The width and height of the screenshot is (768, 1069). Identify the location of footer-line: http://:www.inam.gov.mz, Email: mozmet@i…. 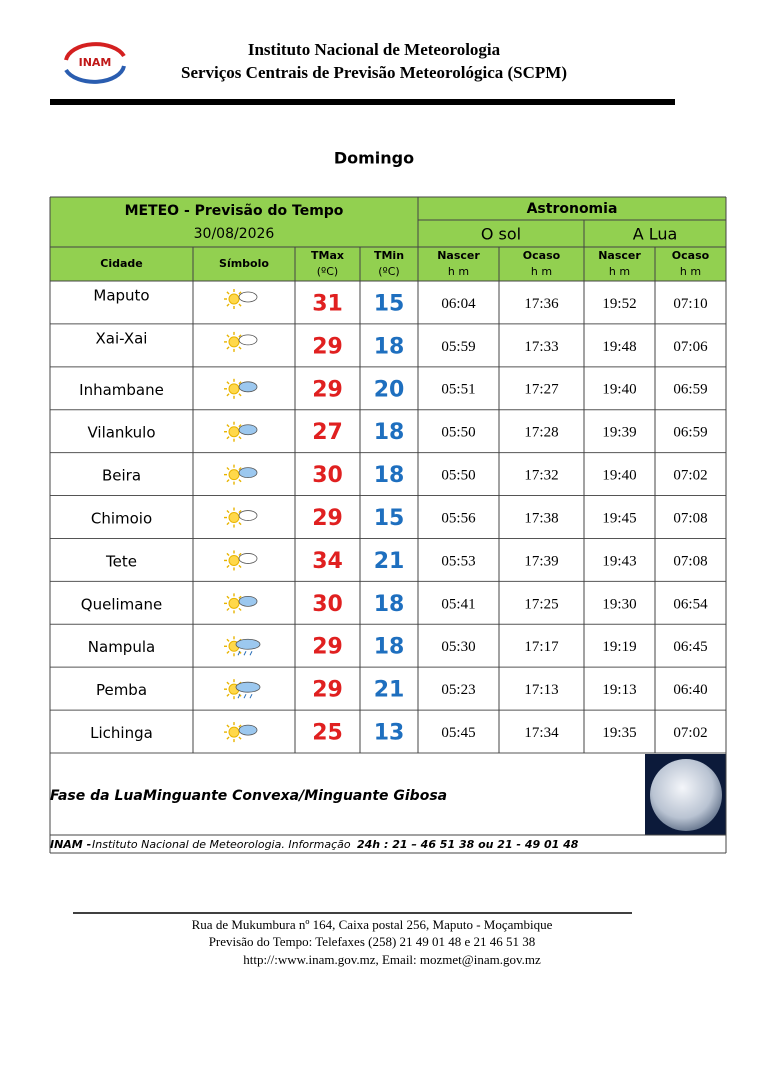
(392, 959).